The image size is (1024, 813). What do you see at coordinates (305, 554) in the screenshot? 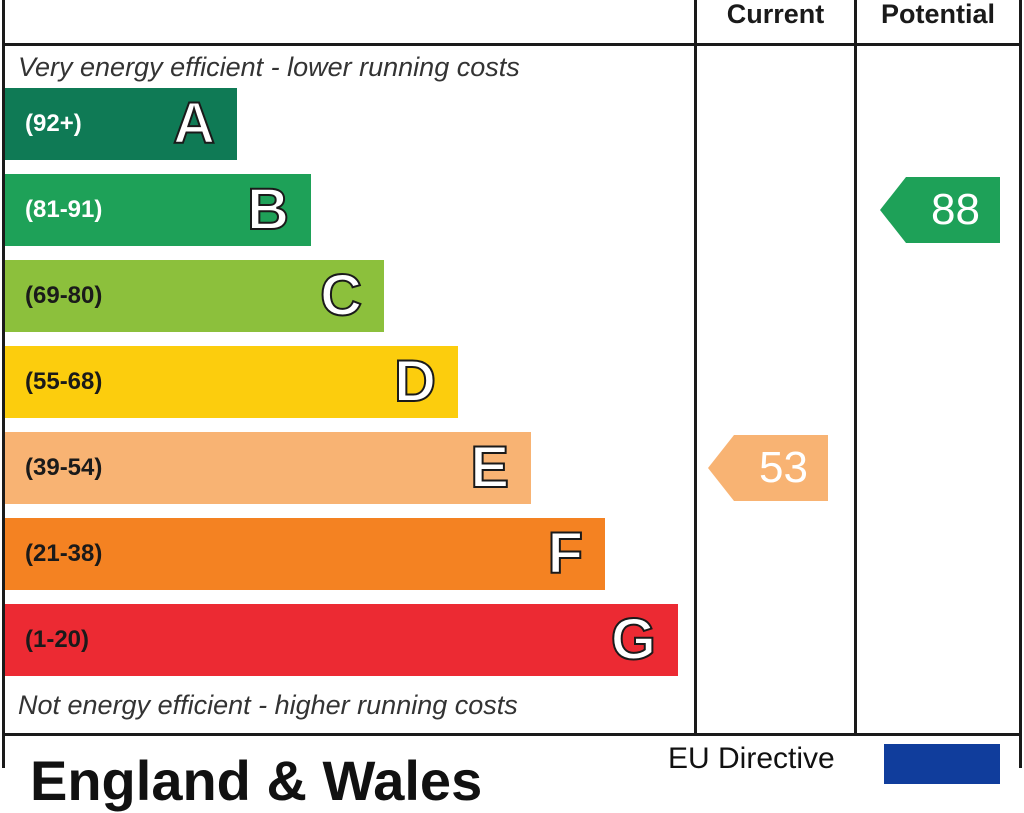
I see `band-f: (21-38) F` at bounding box center [305, 554].